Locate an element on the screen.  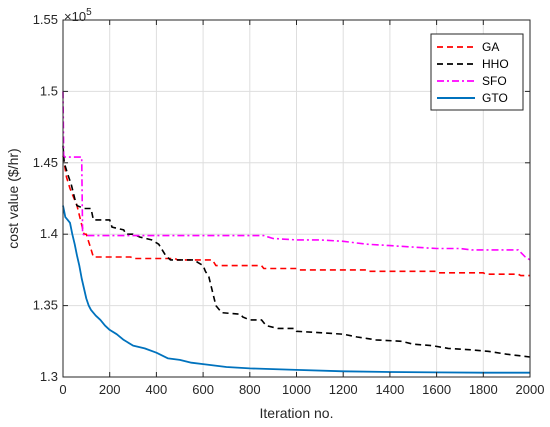
x-tick-label: 800 is located at coordinates (250, 389).